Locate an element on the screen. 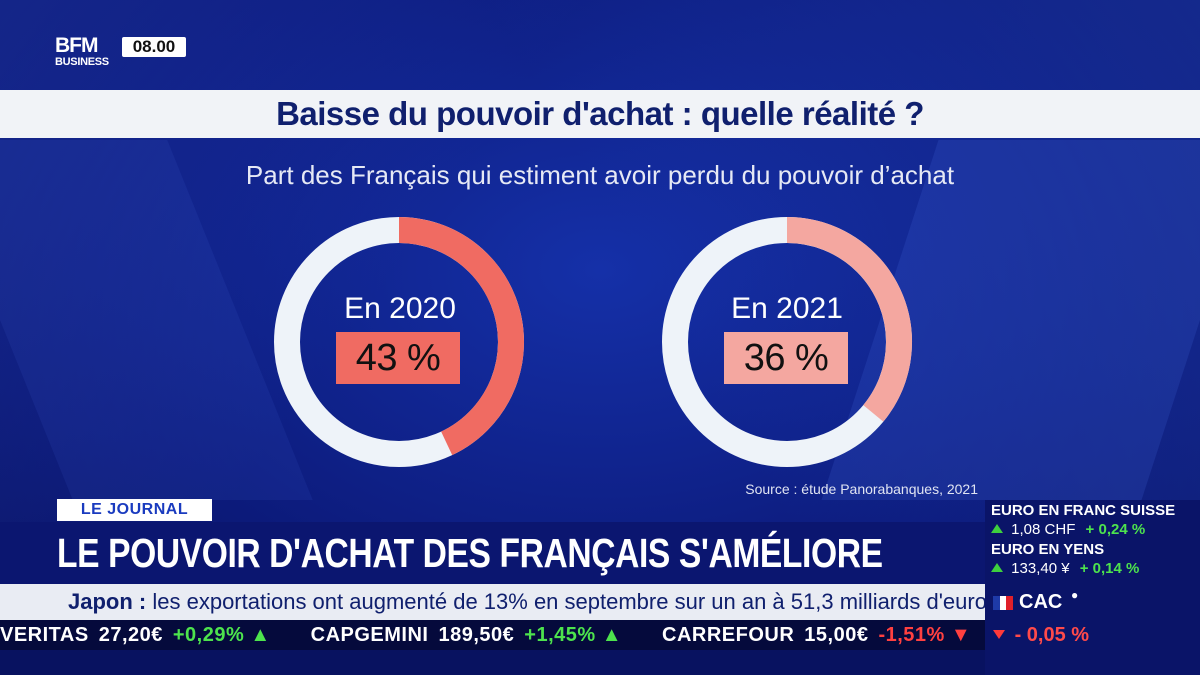 The width and height of the screenshot is (1200, 675). currency-change: + 0,24 % is located at coordinates (1115, 529).